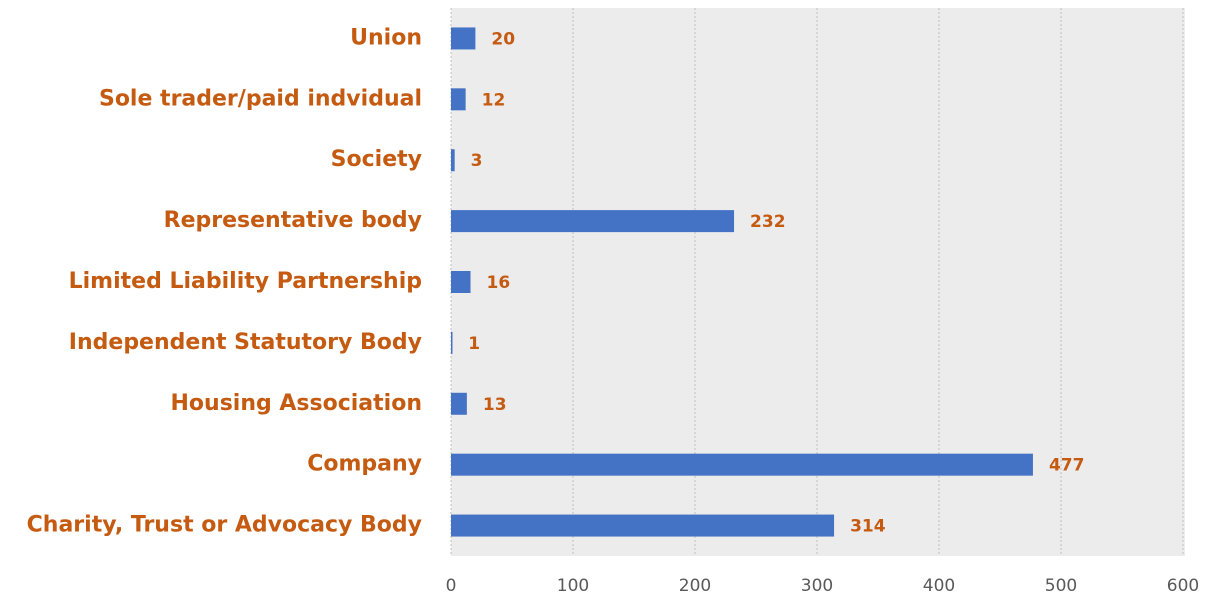  What do you see at coordinates (364, 464) in the screenshot?
I see `y-tick-label: Company` at bounding box center [364, 464].